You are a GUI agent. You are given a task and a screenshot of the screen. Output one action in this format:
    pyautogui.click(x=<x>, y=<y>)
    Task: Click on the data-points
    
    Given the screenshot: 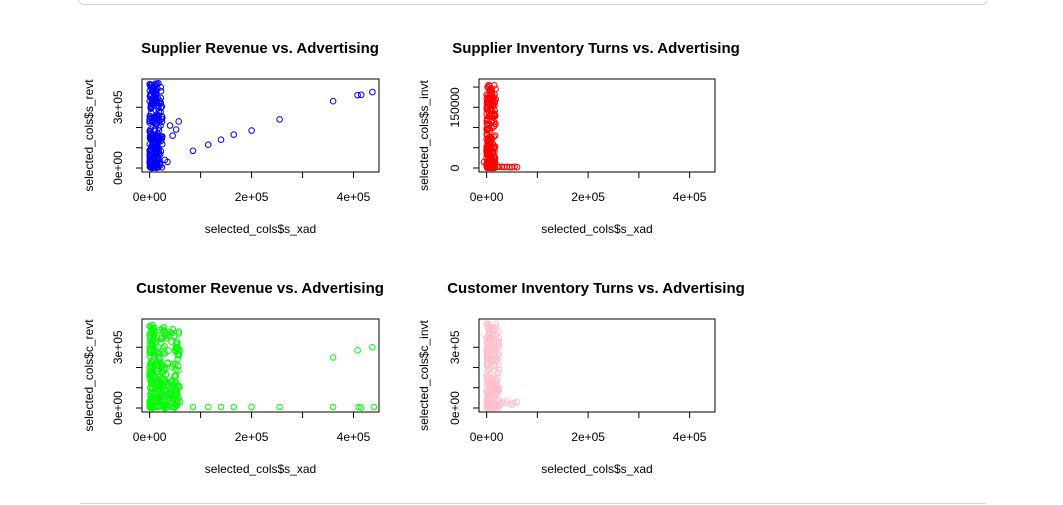 What is the action you would take?
    pyautogui.click(x=262, y=366)
    